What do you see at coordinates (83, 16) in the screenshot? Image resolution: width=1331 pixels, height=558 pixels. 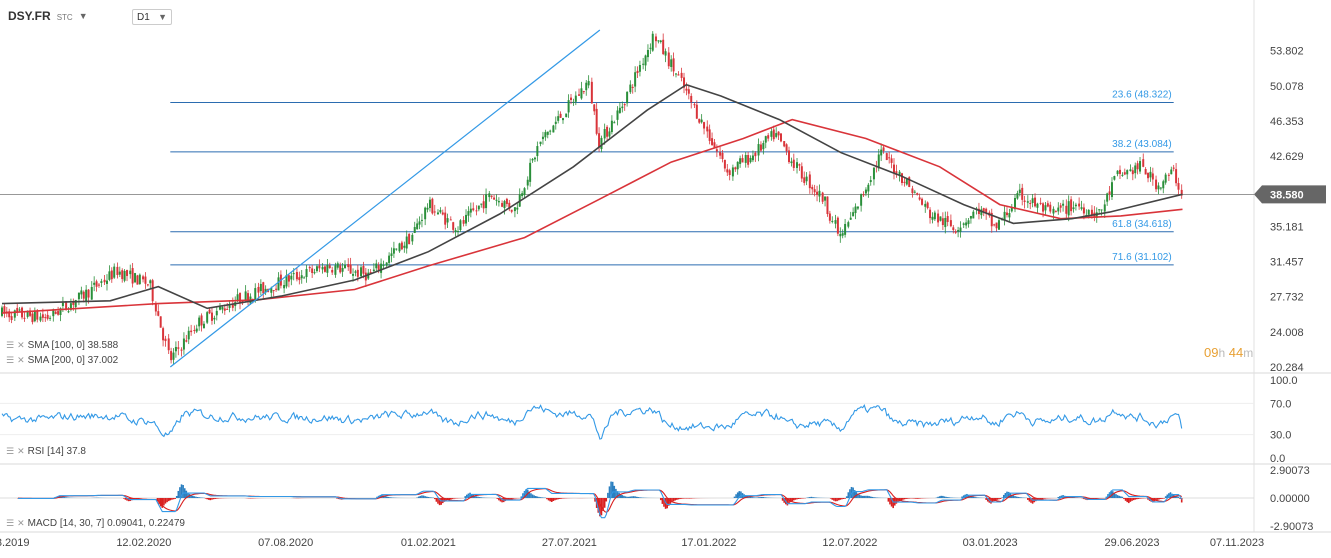 I see `symbol-dropdown-icon: ▼` at bounding box center [83, 16].